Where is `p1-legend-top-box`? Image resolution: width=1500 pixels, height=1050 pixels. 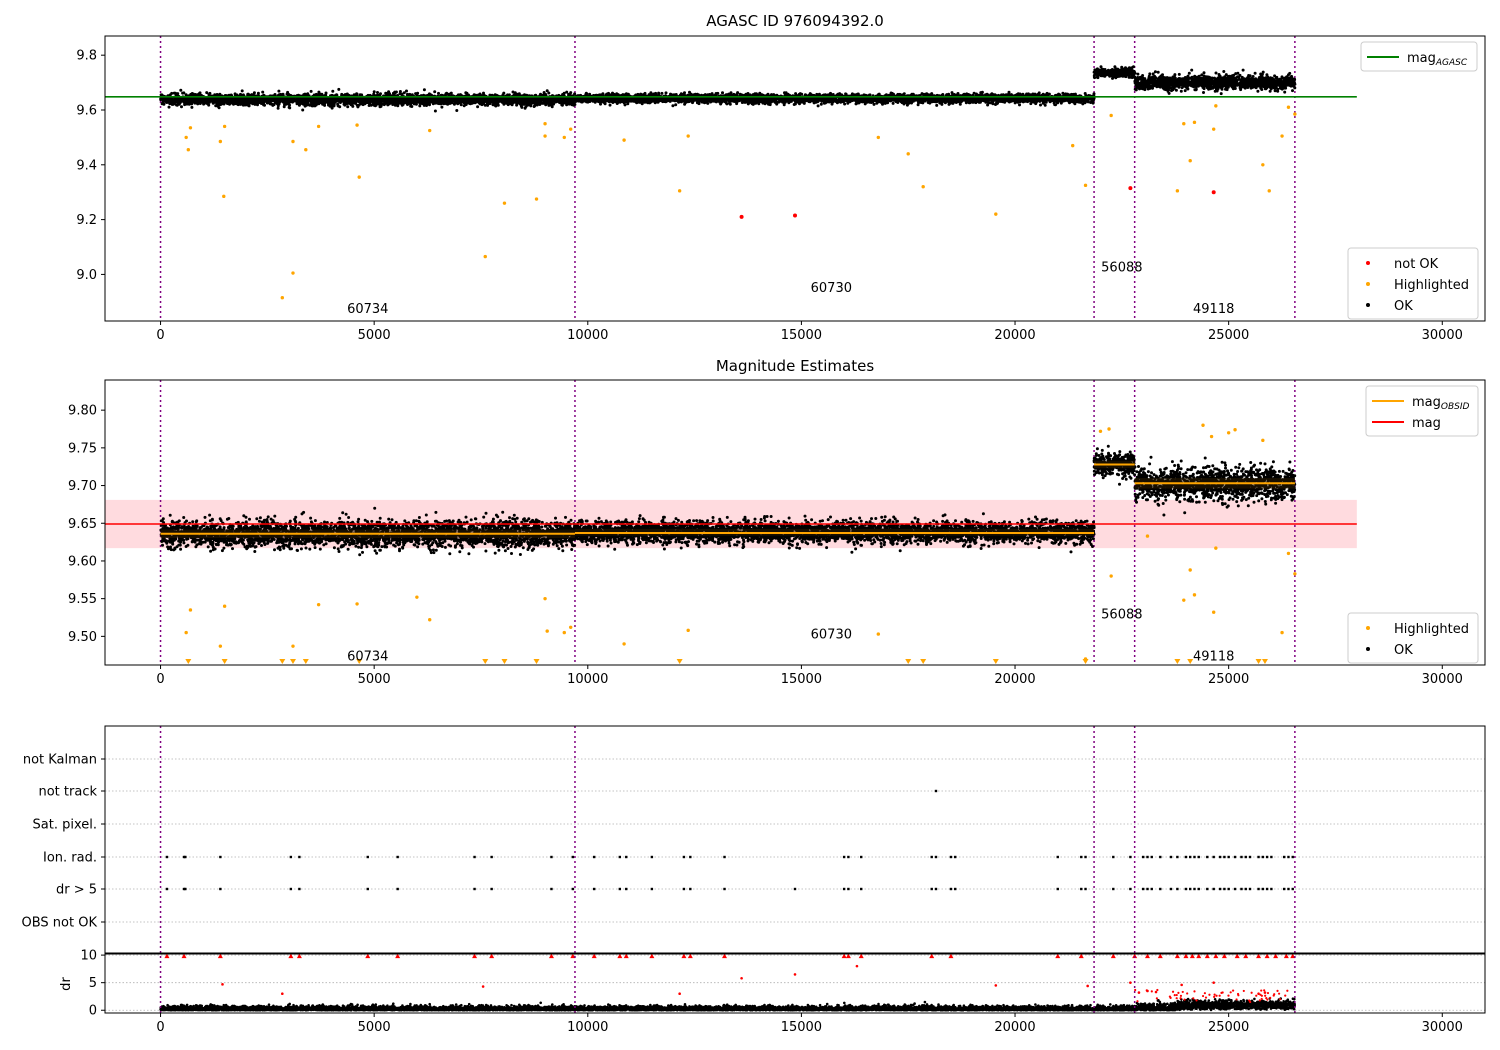
p1-legend-top-box is located at coordinates (1419, 56).